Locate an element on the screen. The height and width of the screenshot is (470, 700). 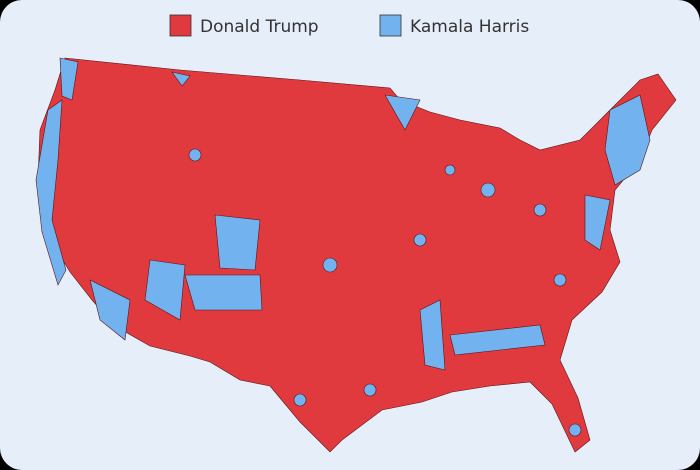
west-coast-region is located at coordinates (51, 192).